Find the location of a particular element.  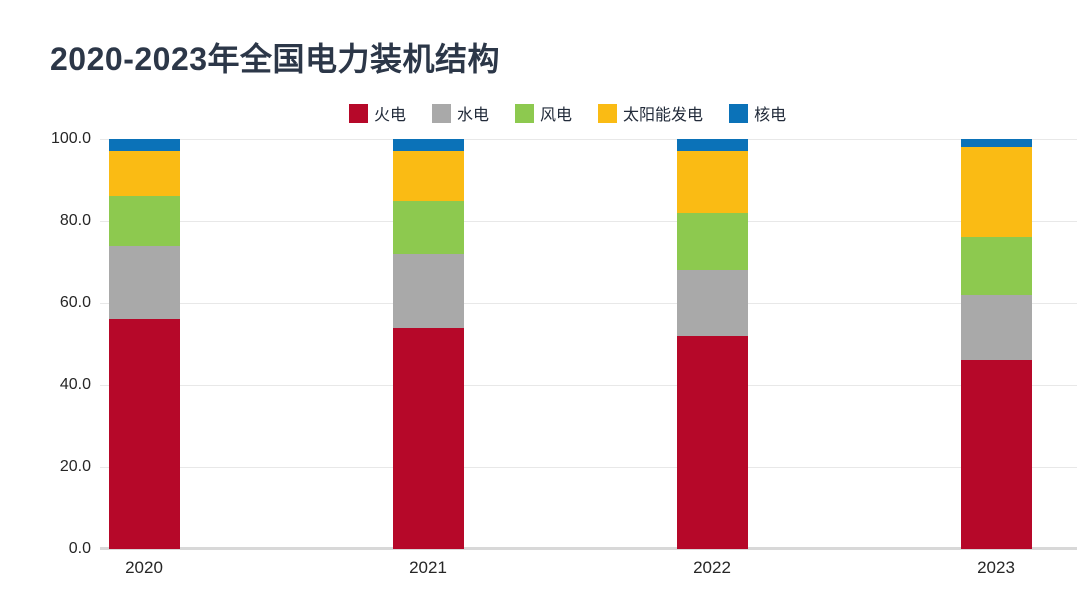

x-axis-label-2020: 2020 is located at coordinates (144, 567).